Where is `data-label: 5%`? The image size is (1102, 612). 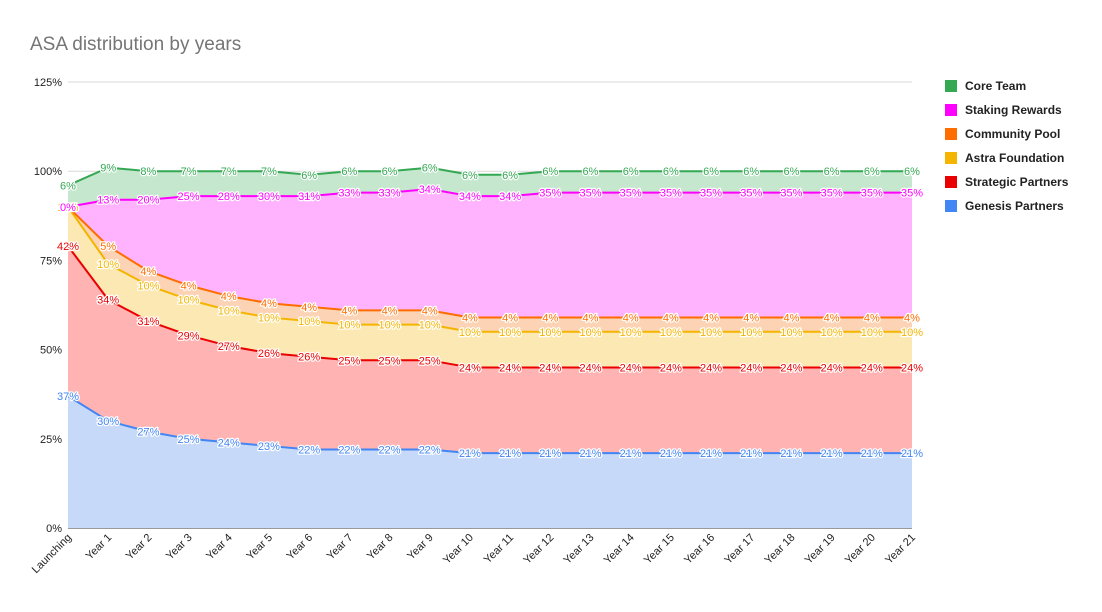
data-label: 5% is located at coordinates (108, 247).